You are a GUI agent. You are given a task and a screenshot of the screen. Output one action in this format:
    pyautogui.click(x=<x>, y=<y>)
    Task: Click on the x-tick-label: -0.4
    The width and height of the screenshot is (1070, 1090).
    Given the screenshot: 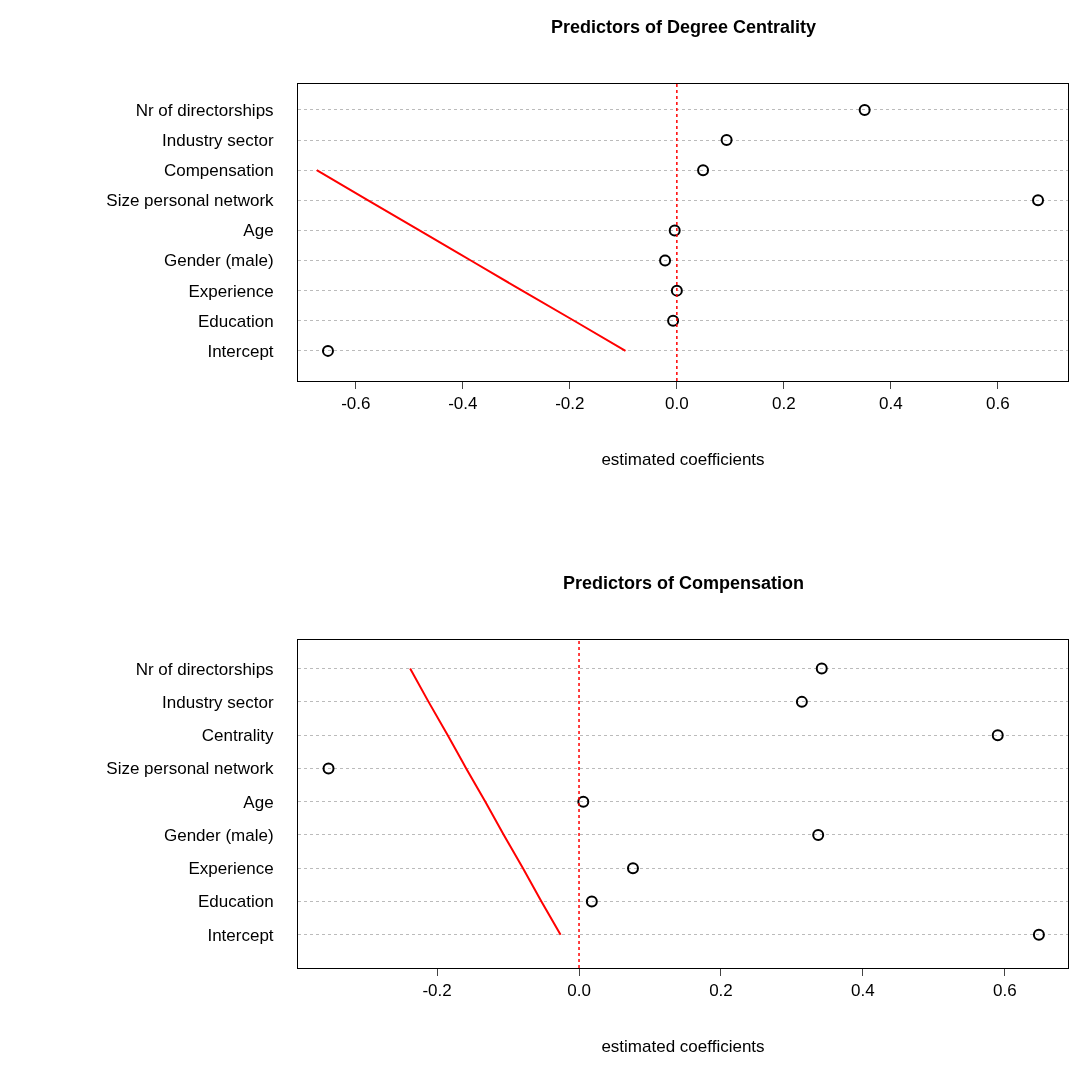 What is the action you would take?
    pyautogui.click(x=463, y=404)
    